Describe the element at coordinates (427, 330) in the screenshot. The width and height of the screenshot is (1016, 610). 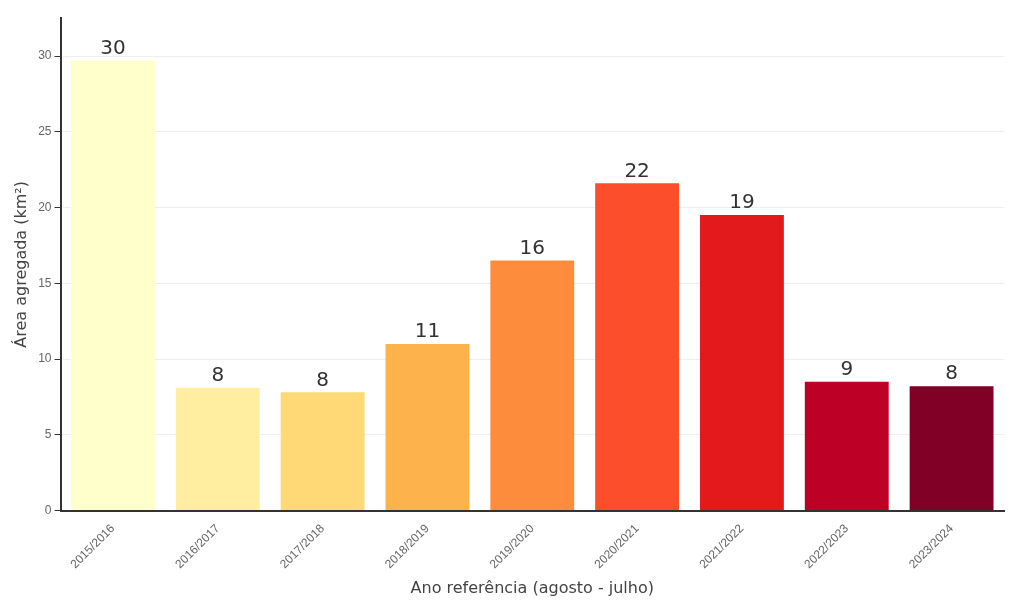
I see `data-label: 11` at that location.